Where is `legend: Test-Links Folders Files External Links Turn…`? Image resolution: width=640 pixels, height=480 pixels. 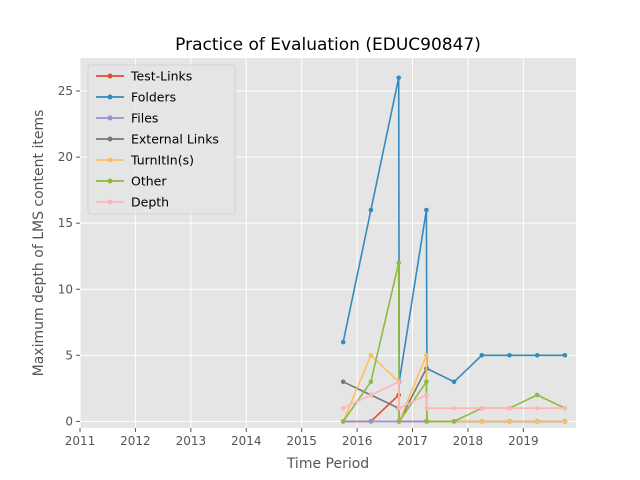
legend: Test-Links Folders Files External Links Turn… is located at coordinates (161, 139).